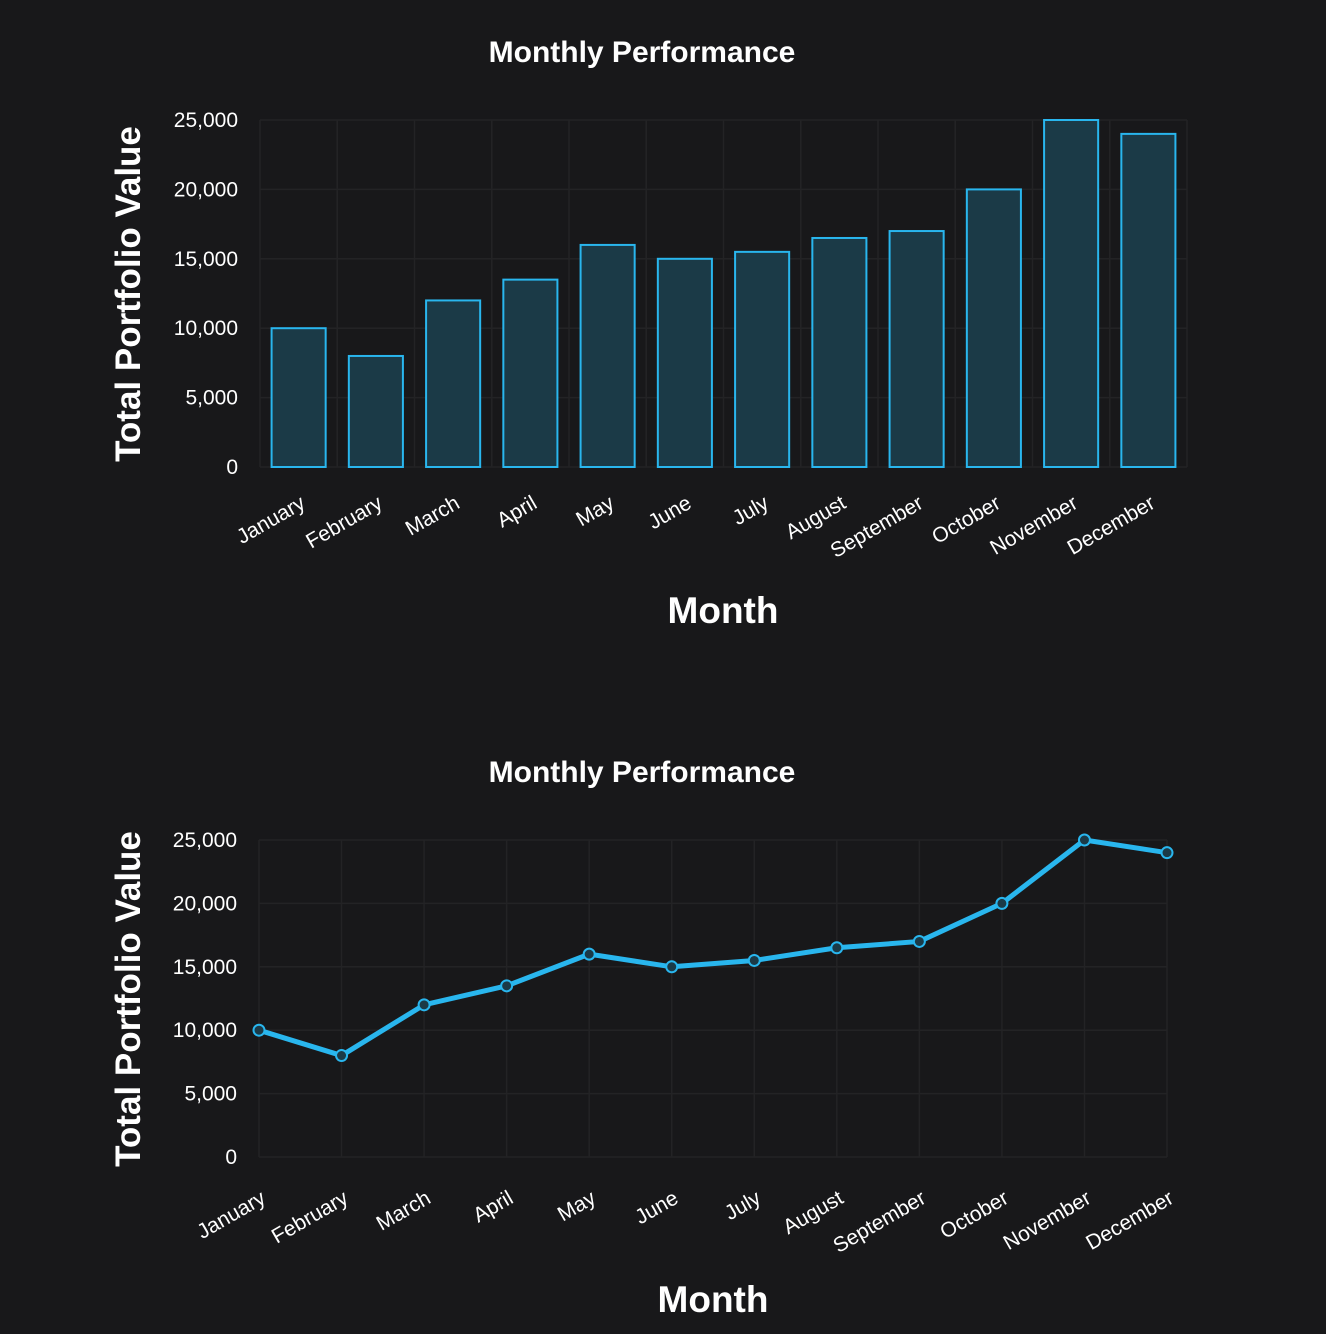  I want to click on bar-chart-title: Monthly Performance, so click(642, 52).